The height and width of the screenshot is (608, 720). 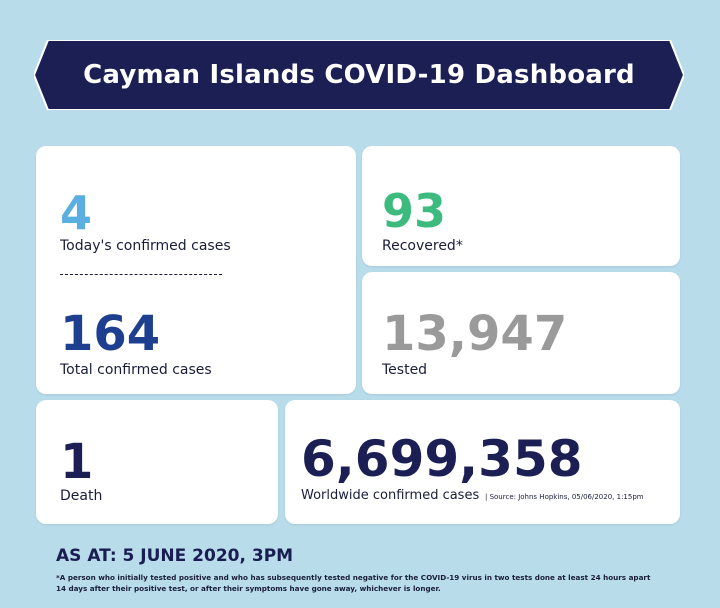 I want to click on recovered-value: 93, so click(x=414, y=211).